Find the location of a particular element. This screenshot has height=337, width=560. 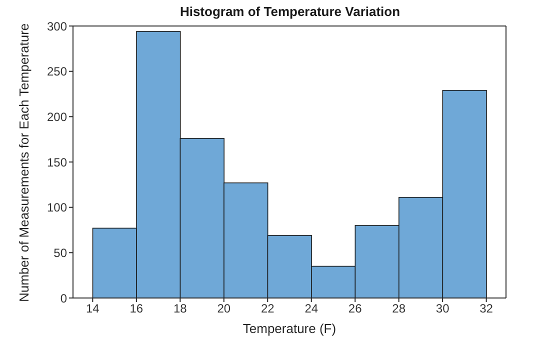

x-tick-label: 28 is located at coordinates (399, 309).